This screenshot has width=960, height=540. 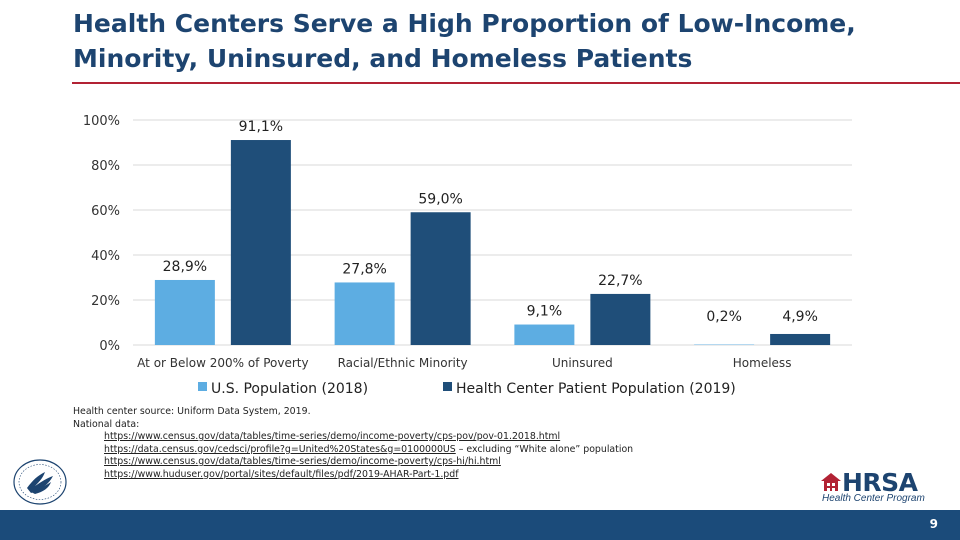 I want to click on hhs-seal-icon, so click(x=40, y=482).